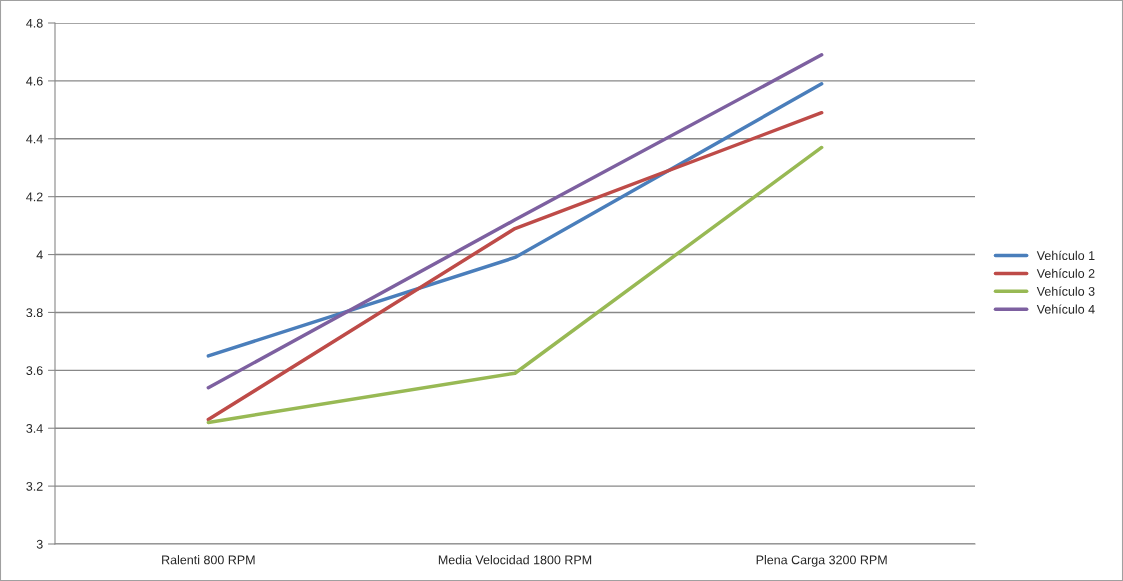 The width and height of the screenshot is (1123, 581). I want to click on y-tick-label: 3, so click(39, 544).